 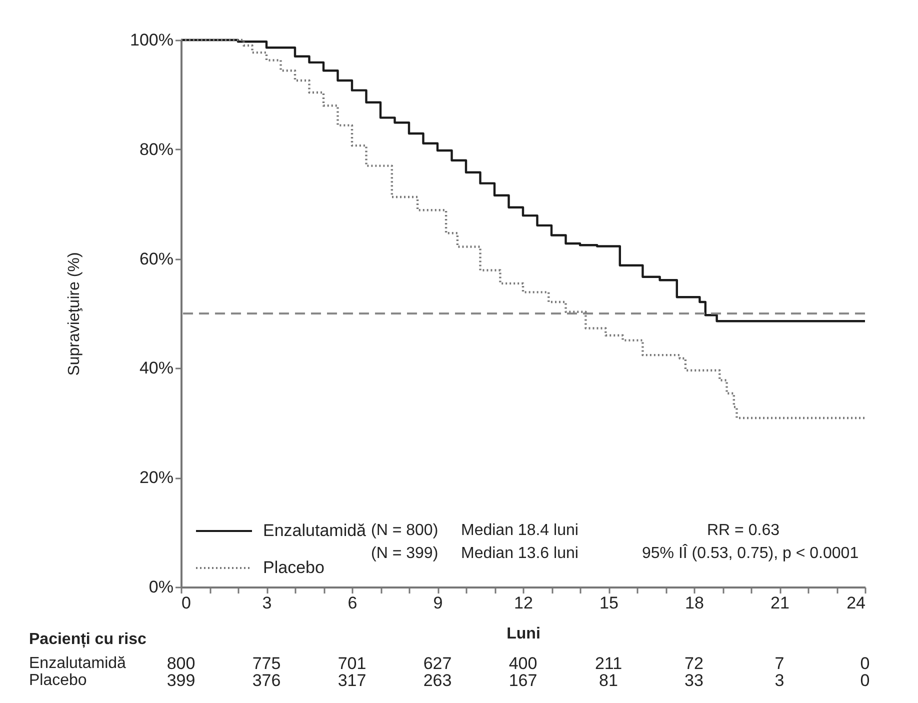 I want to click on text: Placebo, so click(x=58, y=680).